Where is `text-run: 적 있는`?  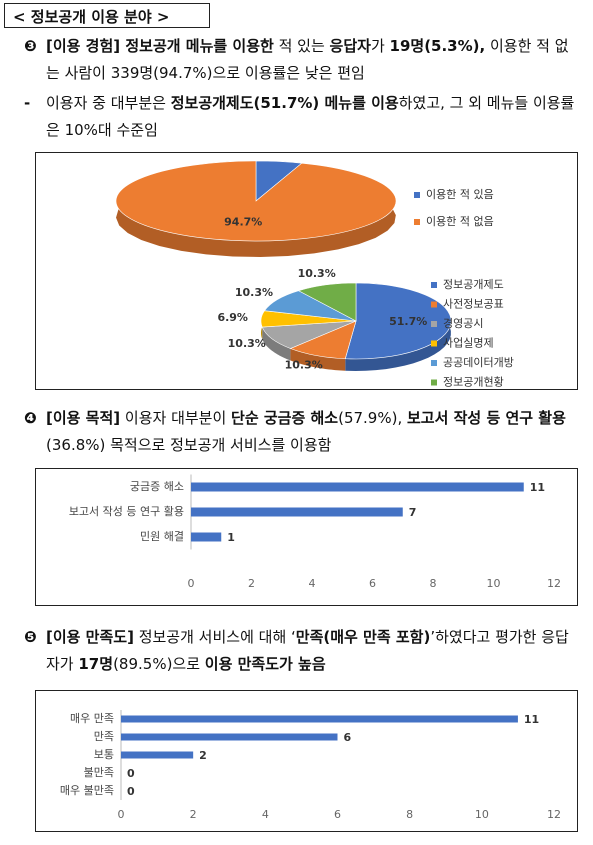 text-run: 적 있는 is located at coordinates (301, 46).